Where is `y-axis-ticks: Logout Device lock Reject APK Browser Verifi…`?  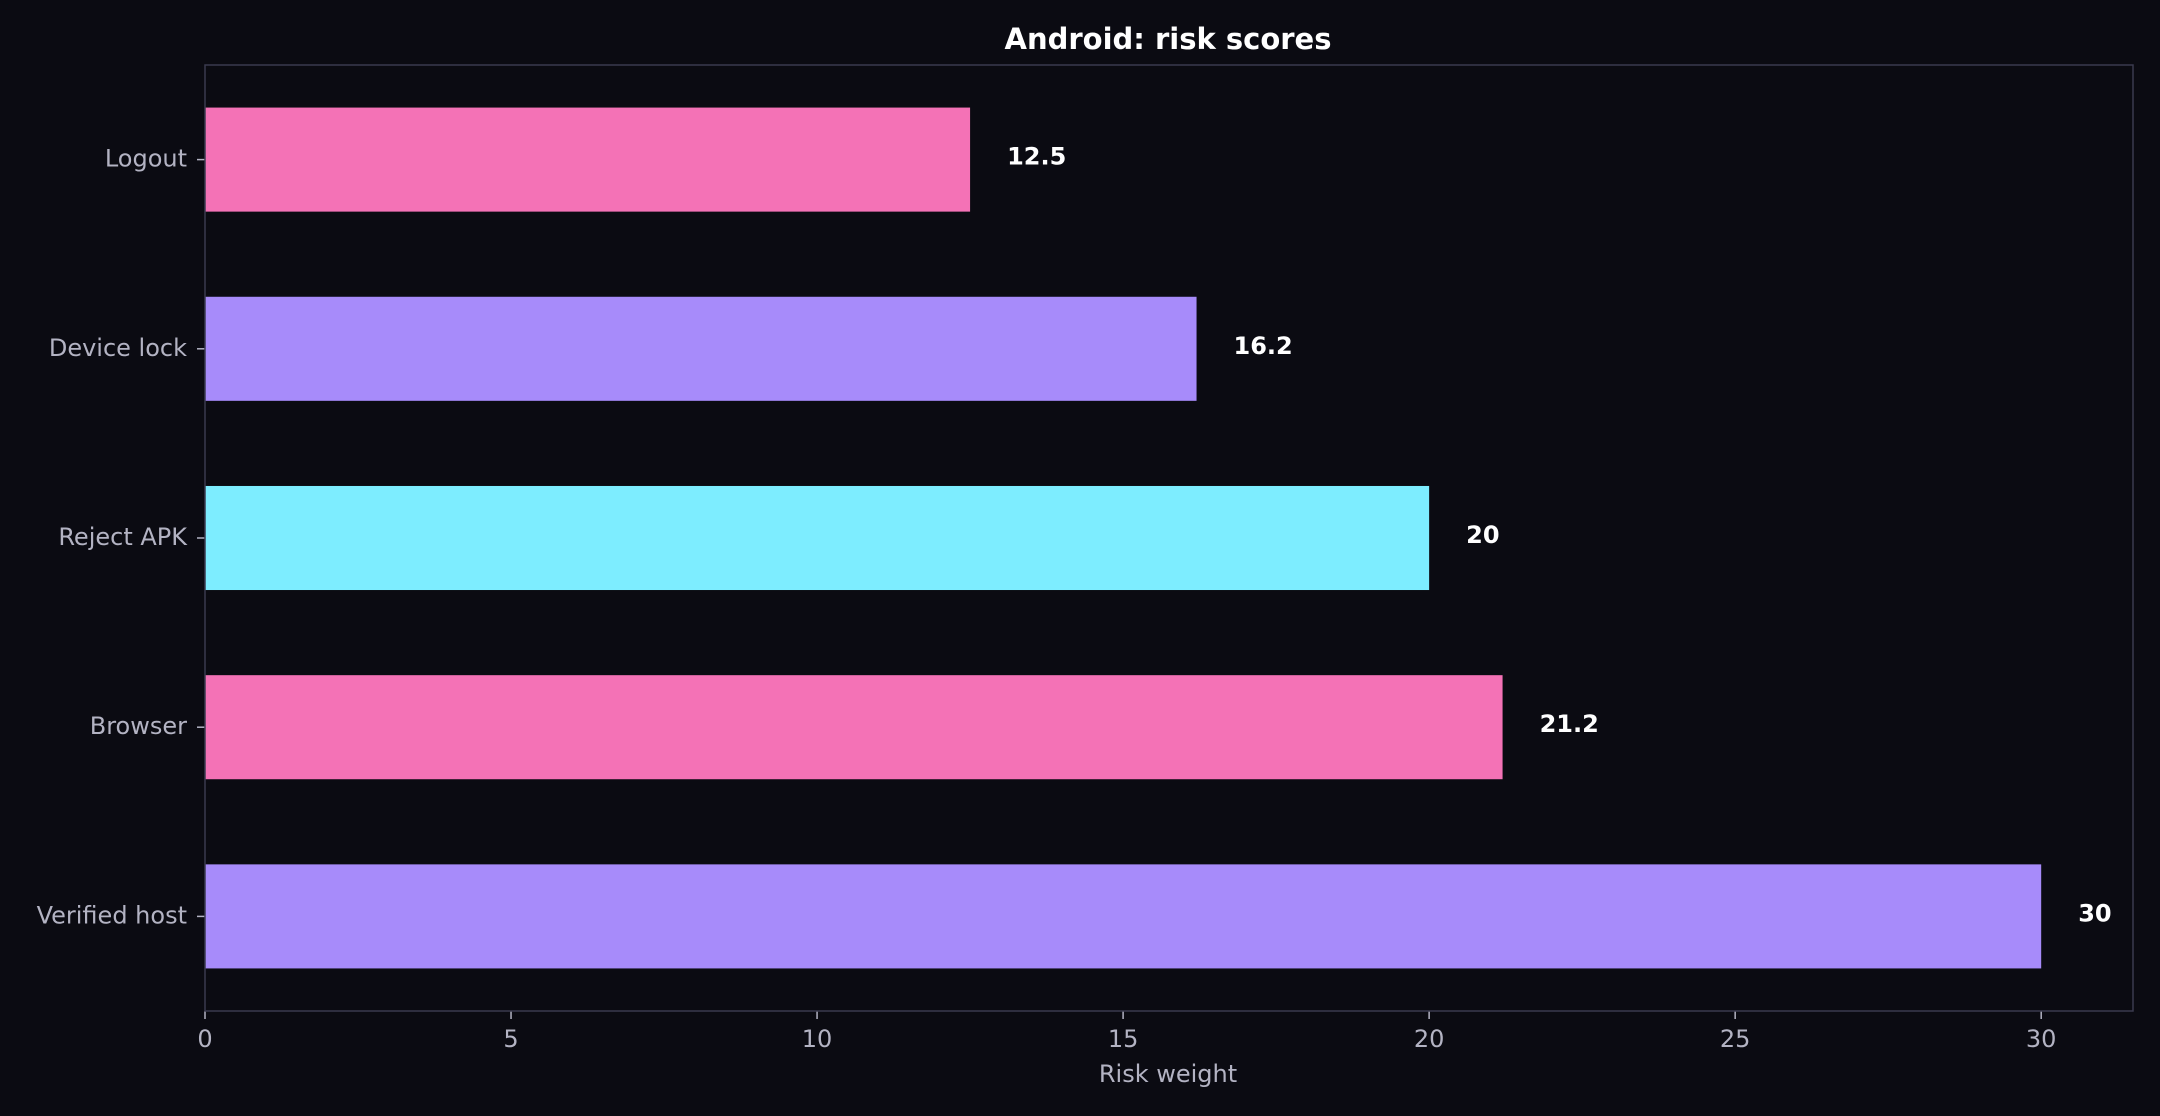 y-axis-ticks: Logout Device lock Reject APK Browser Verifi… is located at coordinates (121, 537).